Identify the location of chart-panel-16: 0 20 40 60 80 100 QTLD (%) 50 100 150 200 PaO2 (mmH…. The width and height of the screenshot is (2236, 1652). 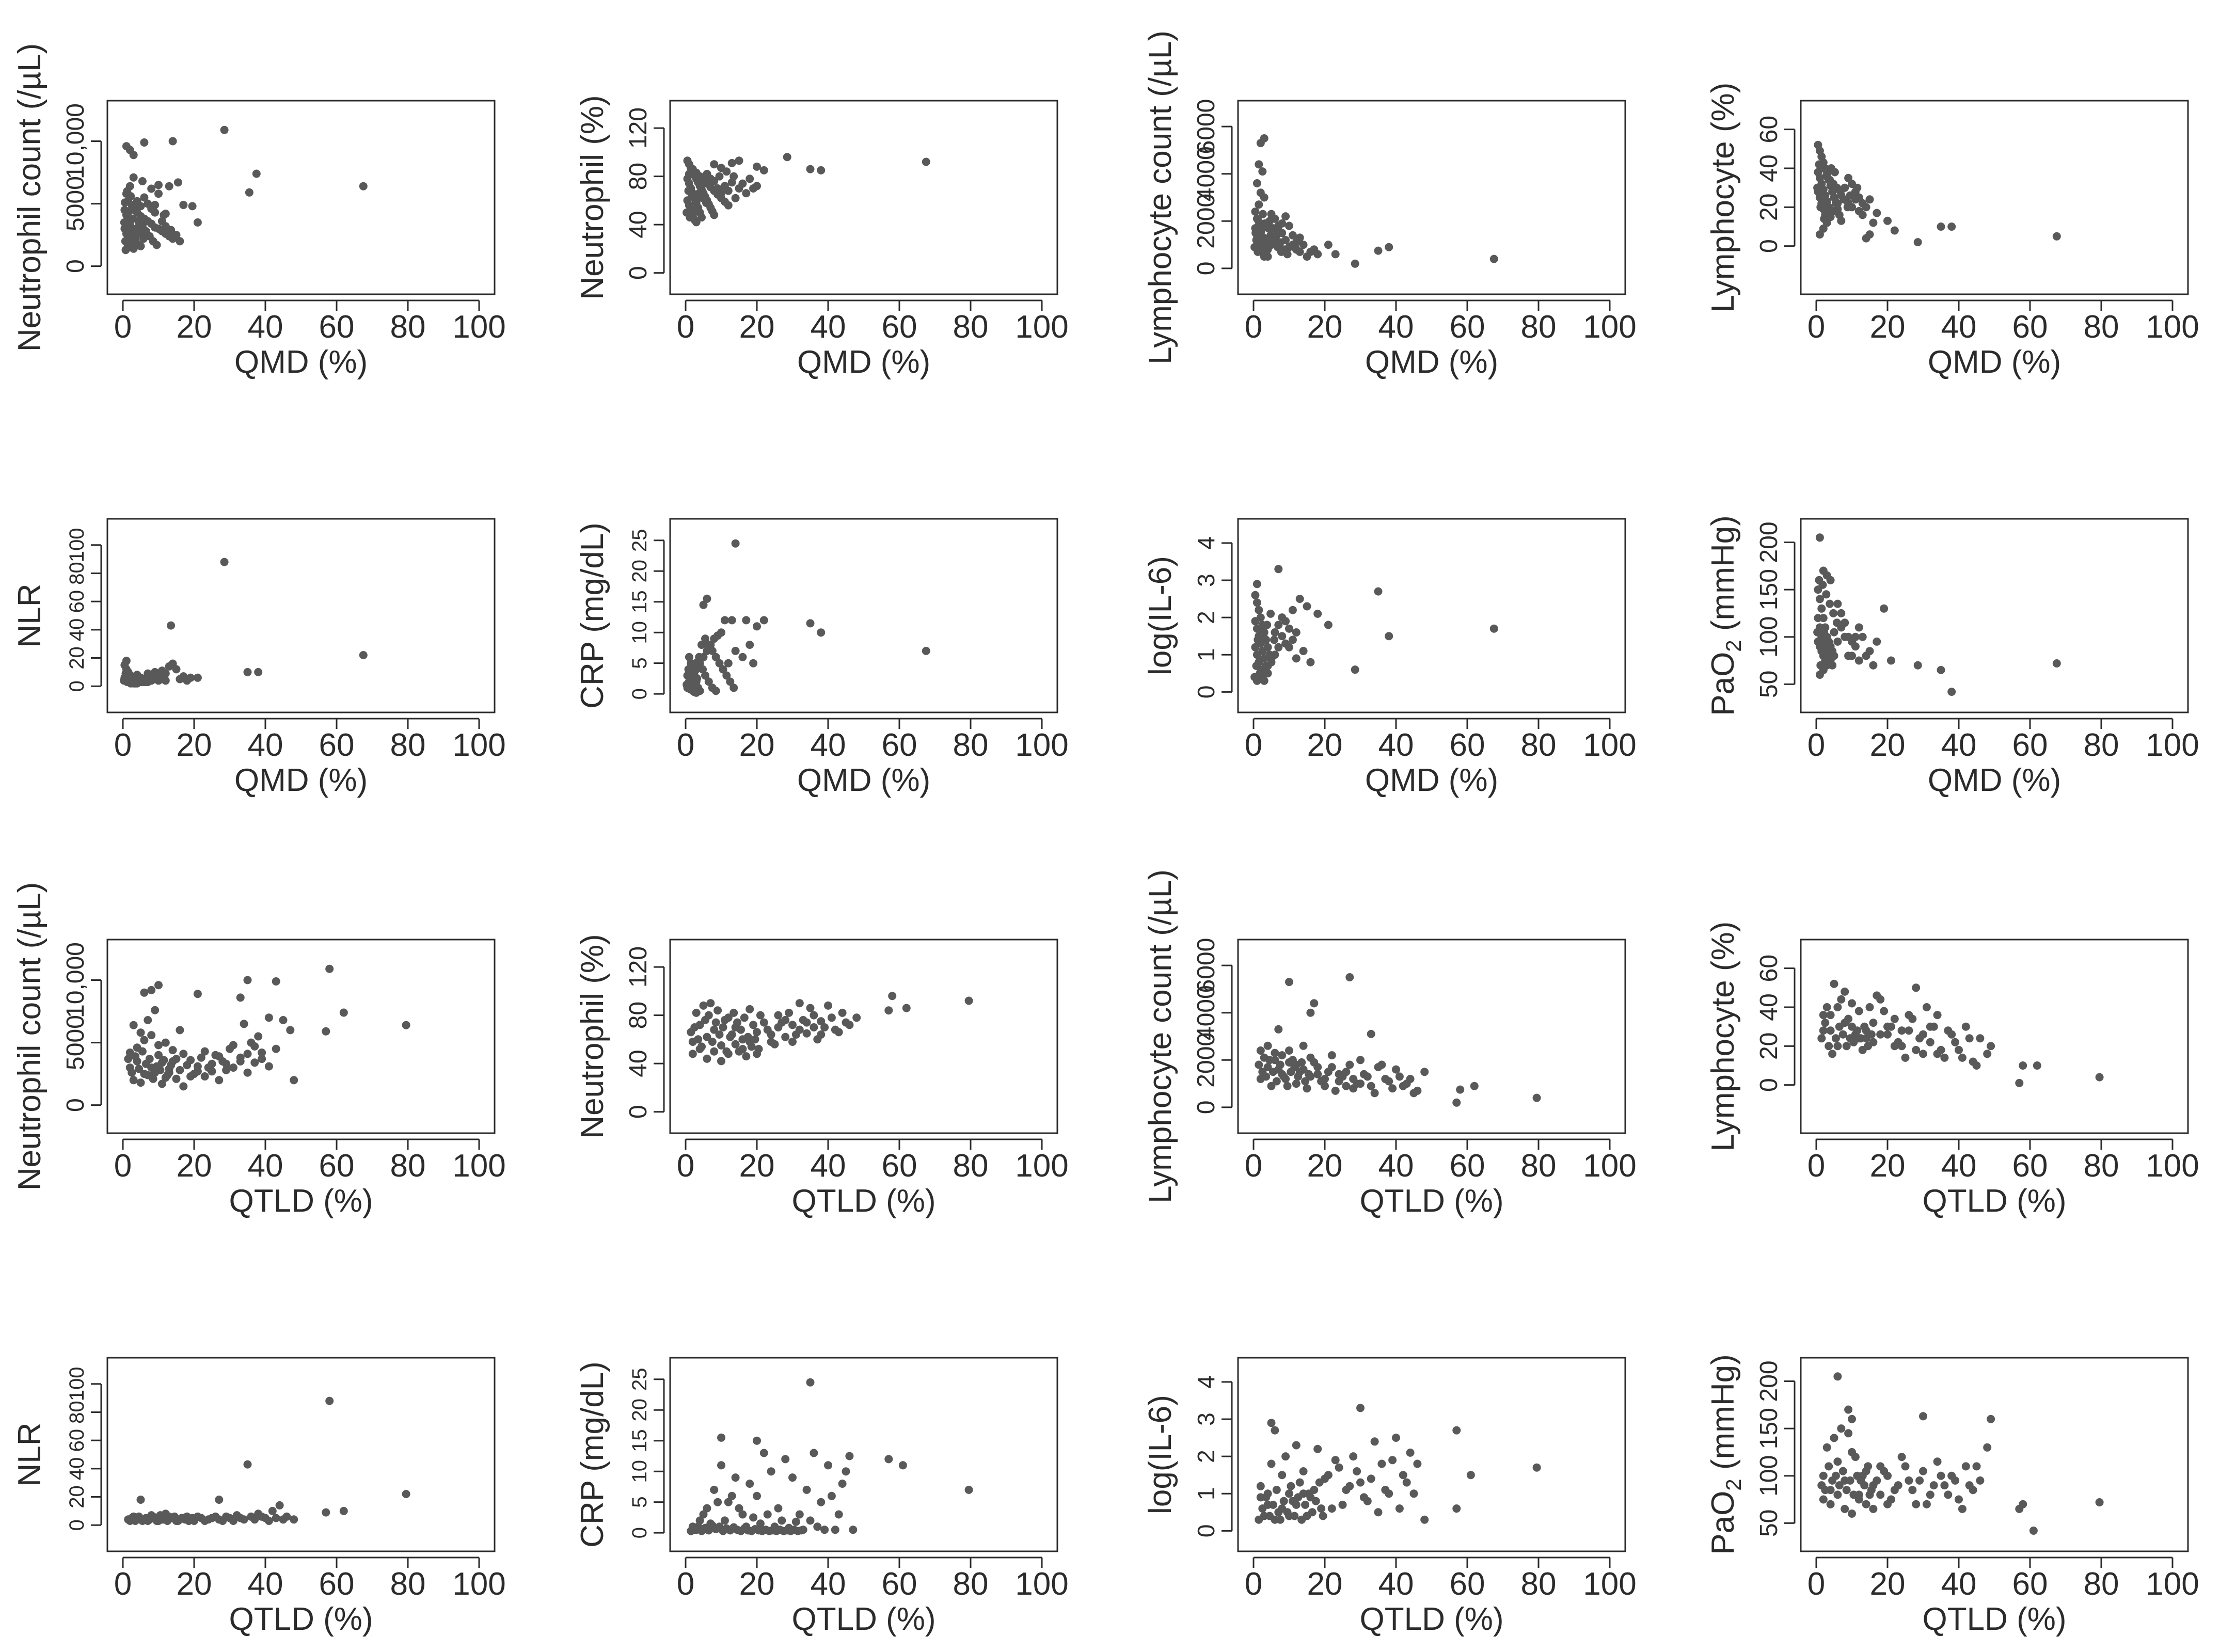
(1952, 1495).